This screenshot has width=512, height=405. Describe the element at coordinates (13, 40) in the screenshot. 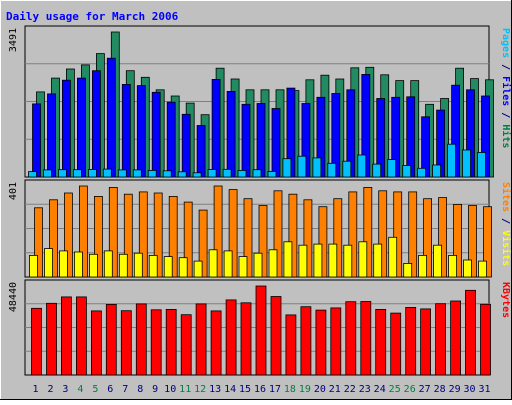

I see `panel-max-label: 3491` at that location.